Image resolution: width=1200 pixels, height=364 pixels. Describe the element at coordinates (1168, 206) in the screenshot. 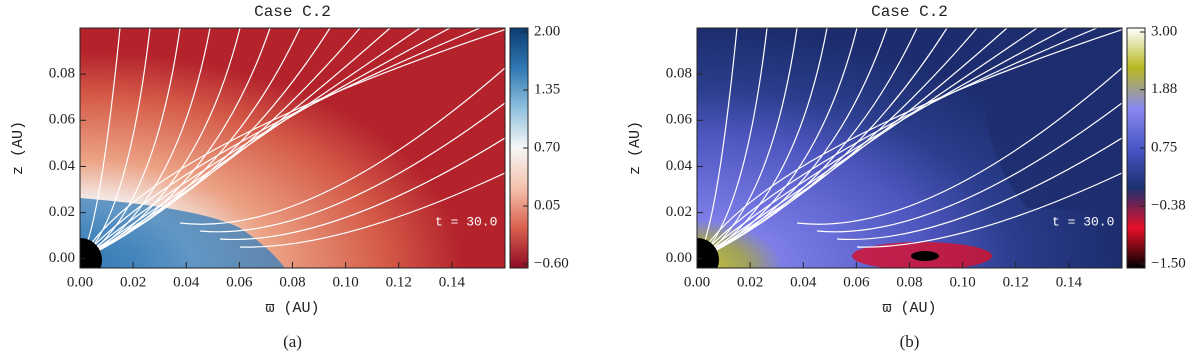

I see `colorbar-tick-label: −0.38` at that location.